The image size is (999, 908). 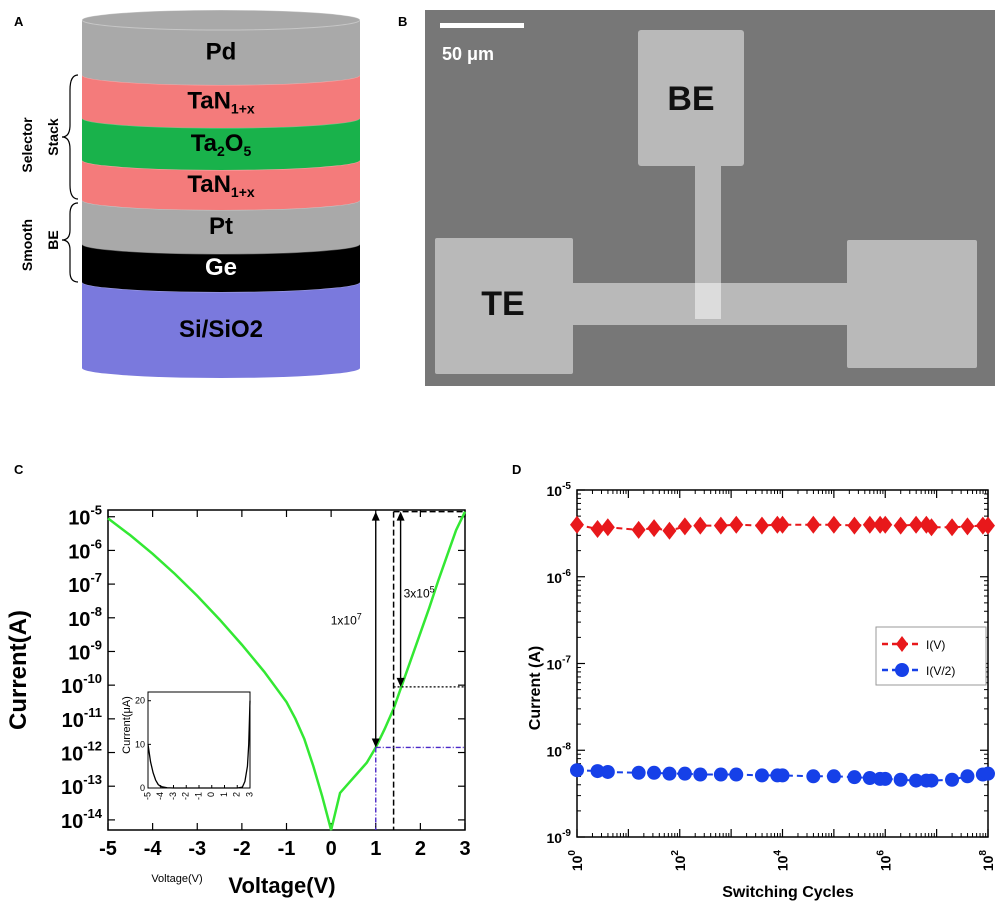 What do you see at coordinates (85, 549) in the screenshot?
I see `c-ytick-label: 10⁻⁶` at bounding box center [85, 549].